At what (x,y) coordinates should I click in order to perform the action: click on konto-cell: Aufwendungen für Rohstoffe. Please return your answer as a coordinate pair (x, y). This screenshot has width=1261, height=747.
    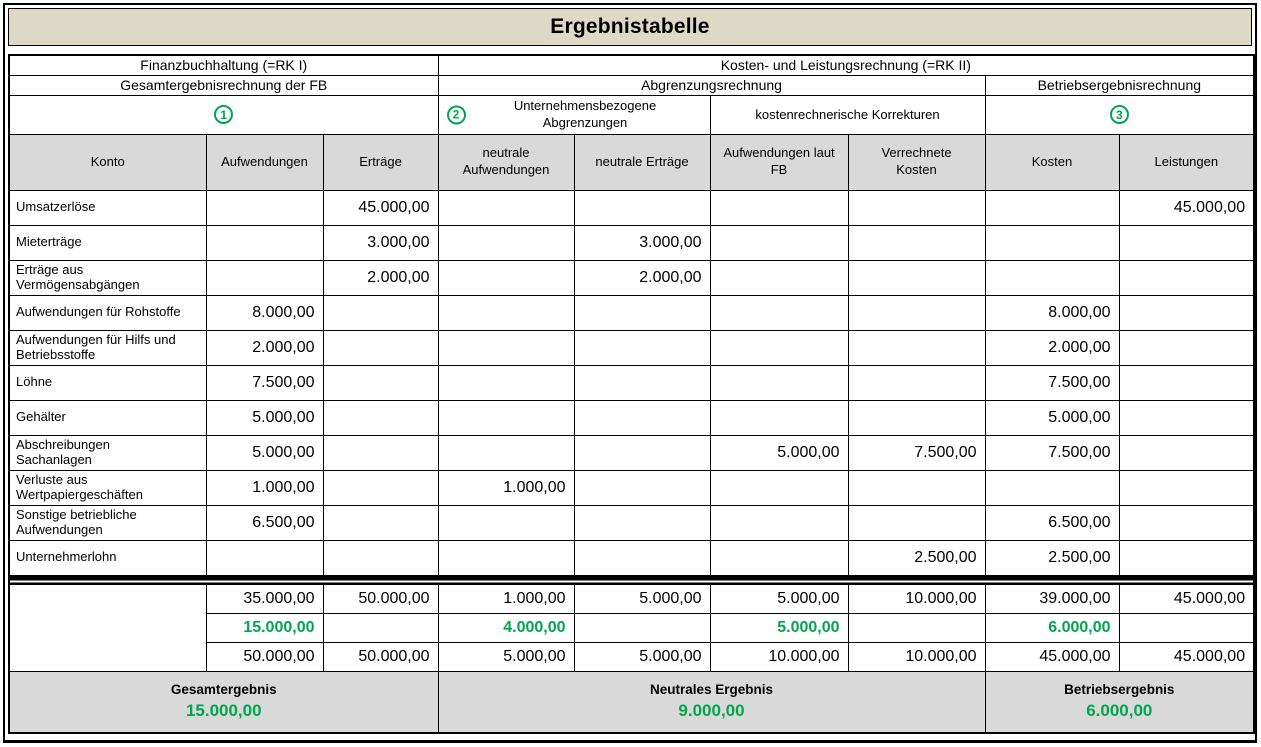
    Looking at the image, I should click on (107, 312).